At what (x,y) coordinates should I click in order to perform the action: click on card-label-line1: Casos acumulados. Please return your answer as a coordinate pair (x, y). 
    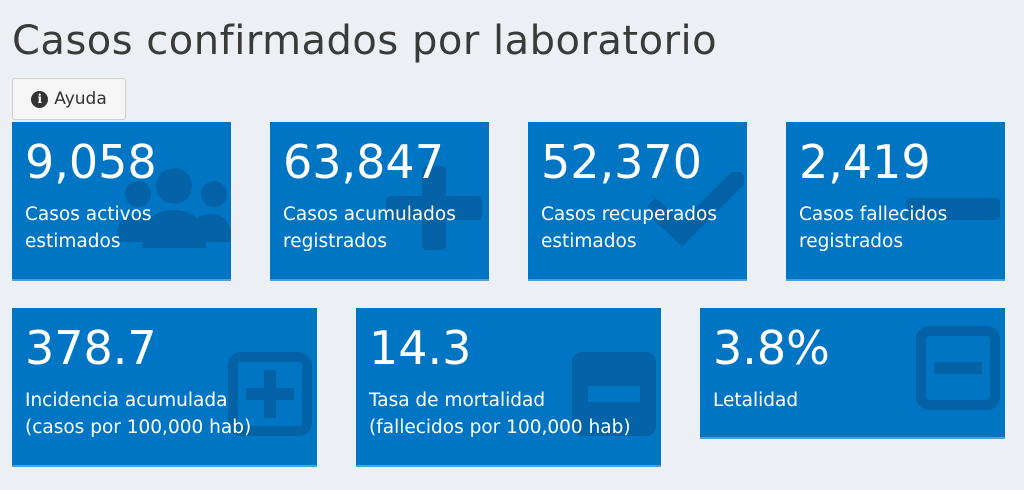
    Looking at the image, I should click on (369, 214).